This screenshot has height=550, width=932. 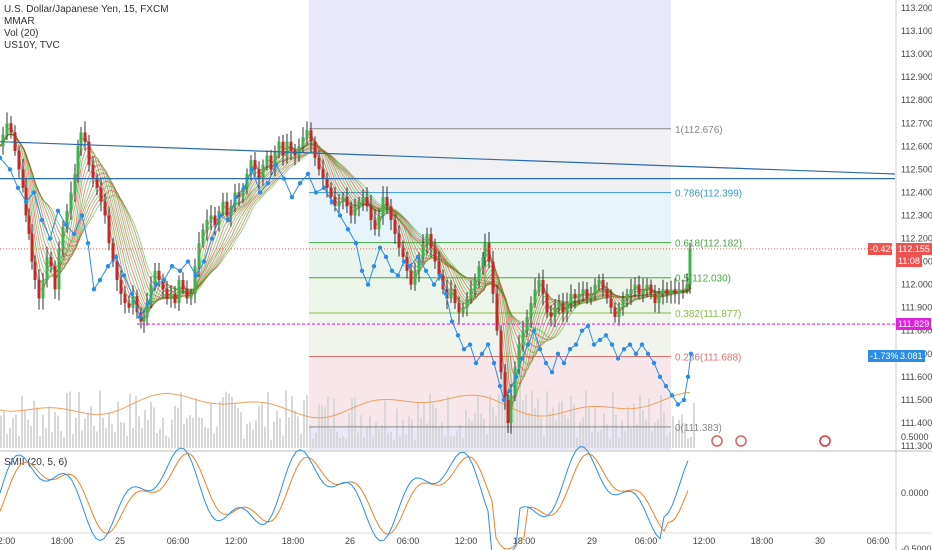 I want to click on time-tick: 25, so click(x=120, y=541).